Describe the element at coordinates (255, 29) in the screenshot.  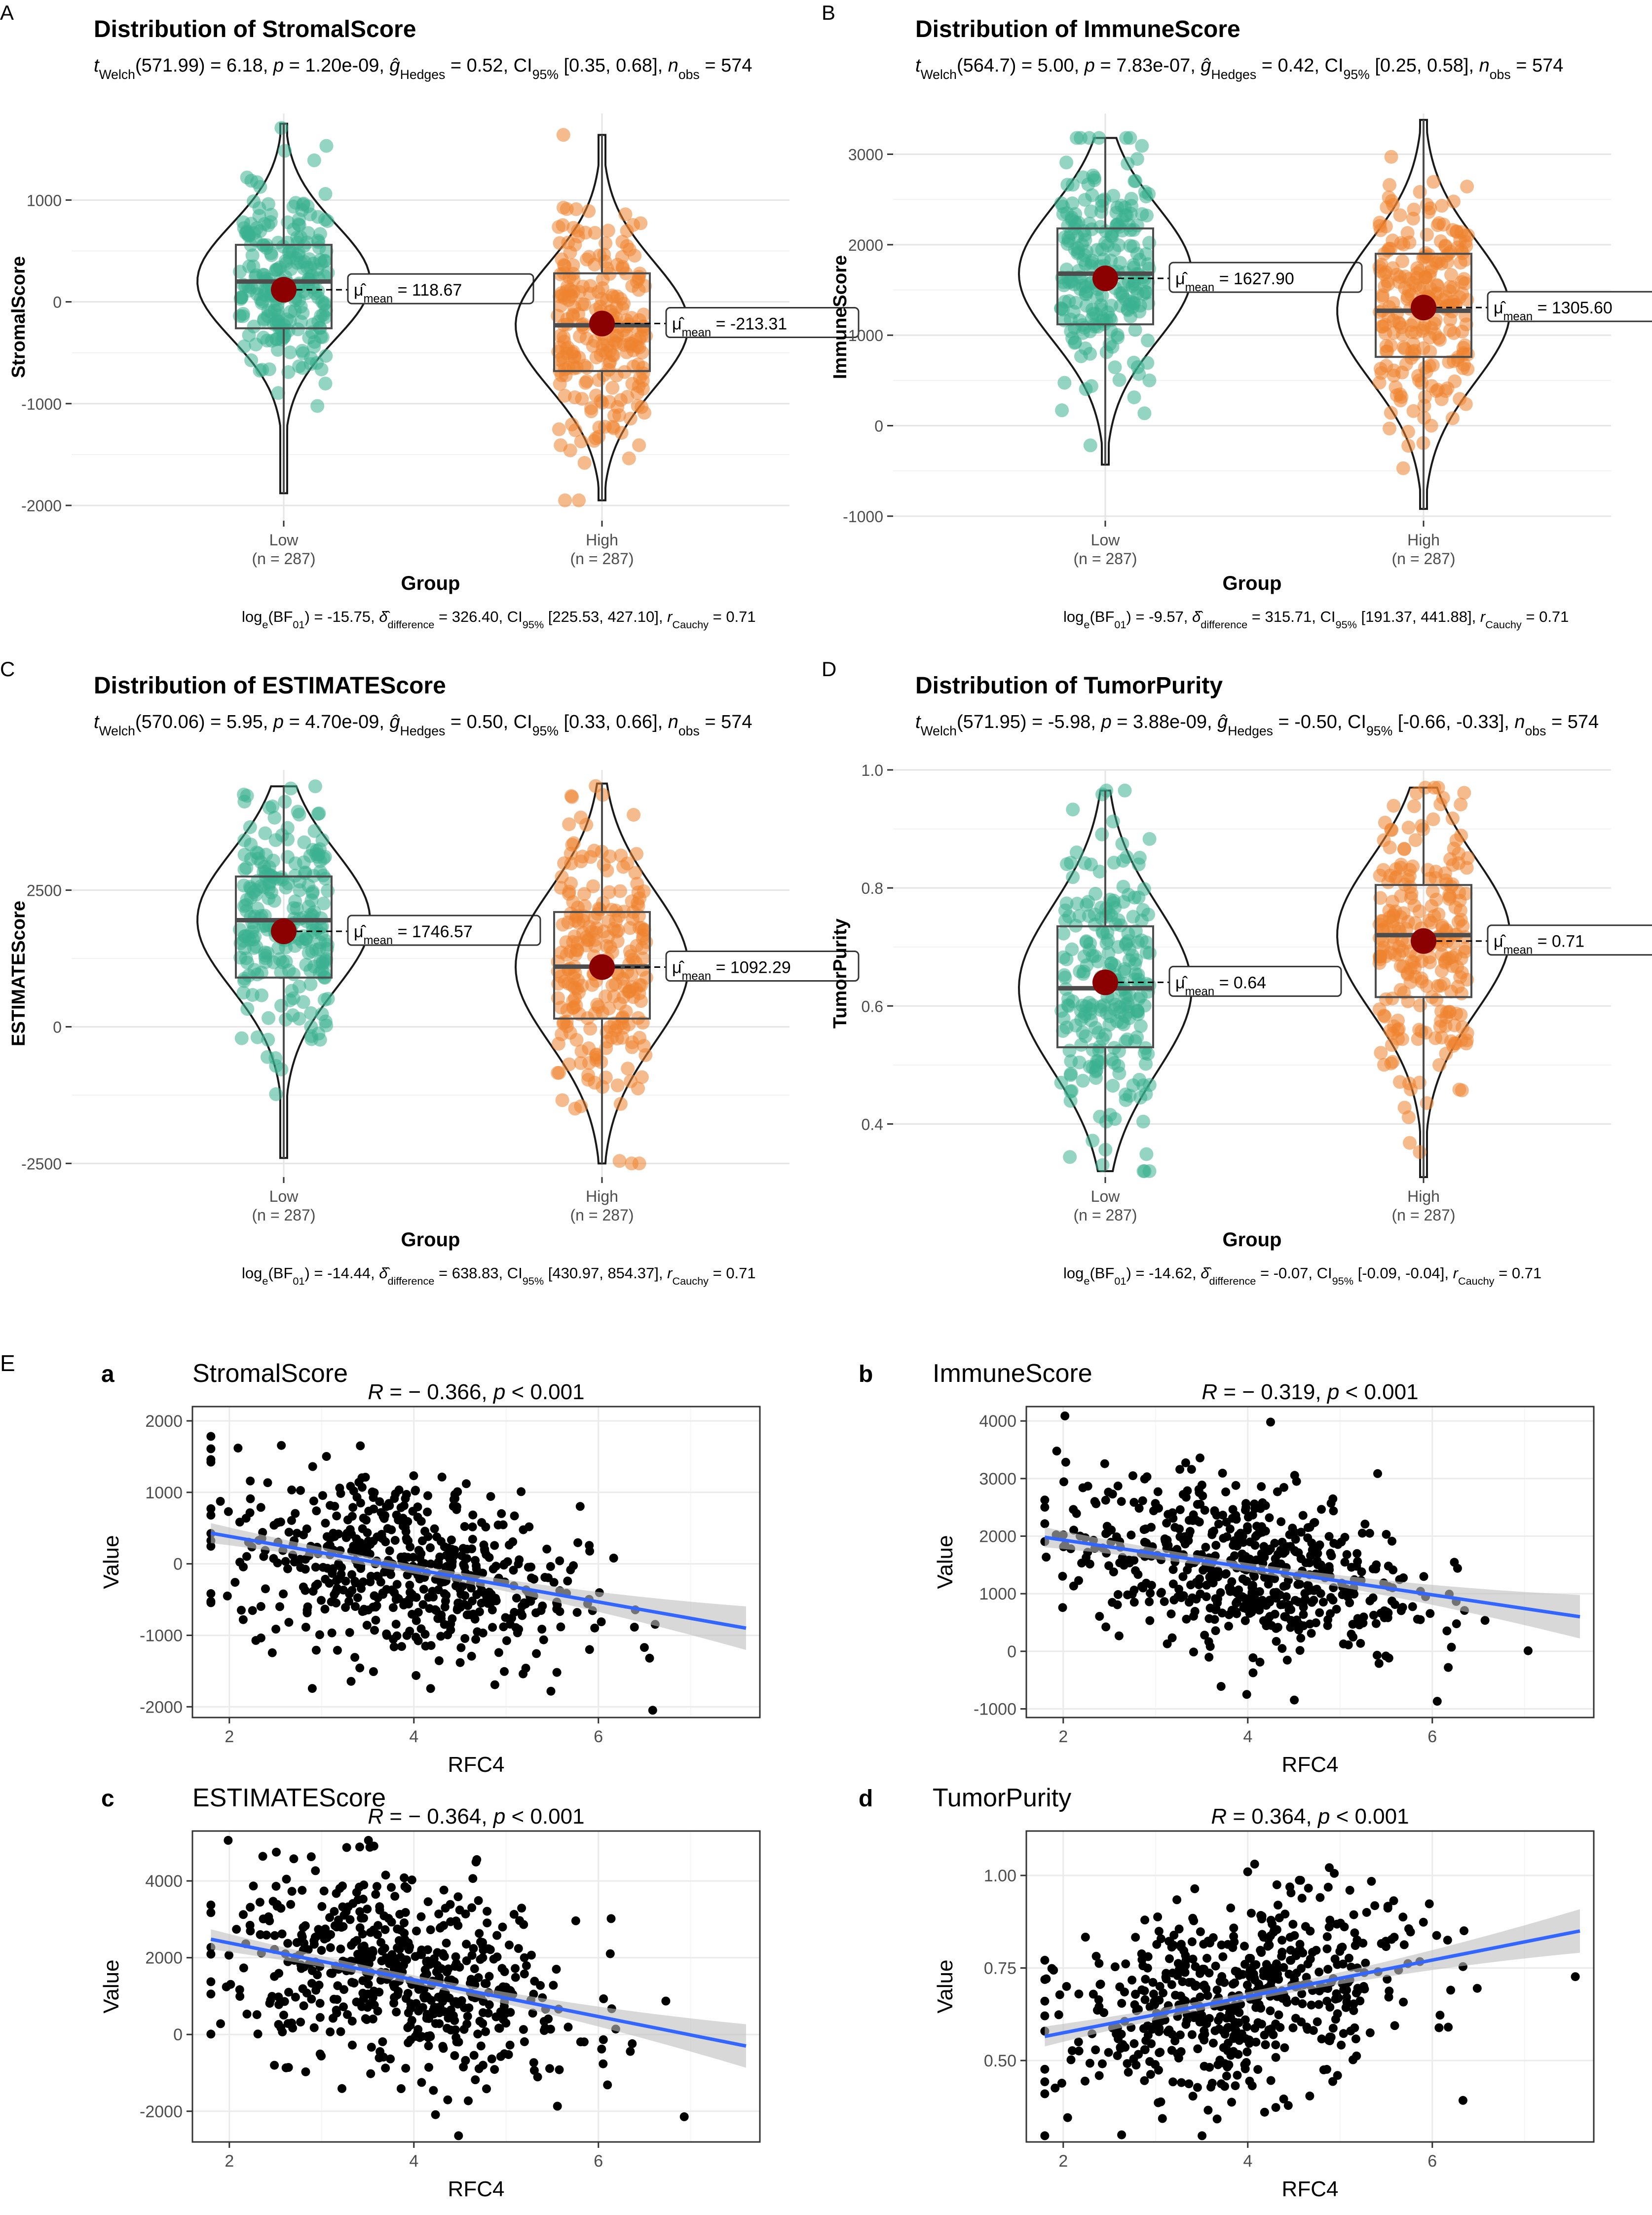
I see `panel-title: Distribution of StromalScore` at that location.